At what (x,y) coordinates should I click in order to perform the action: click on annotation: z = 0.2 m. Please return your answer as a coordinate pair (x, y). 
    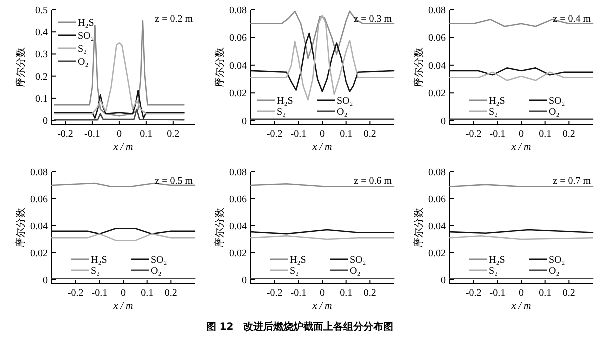
    Looking at the image, I should click on (174, 19).